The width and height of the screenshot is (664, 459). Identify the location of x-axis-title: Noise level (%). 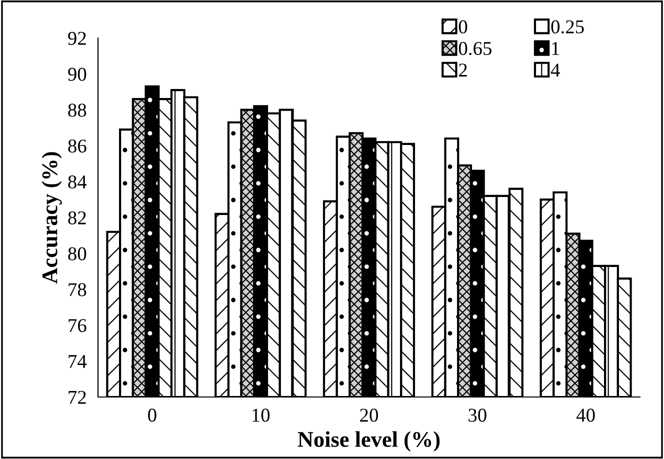
(369, 441).